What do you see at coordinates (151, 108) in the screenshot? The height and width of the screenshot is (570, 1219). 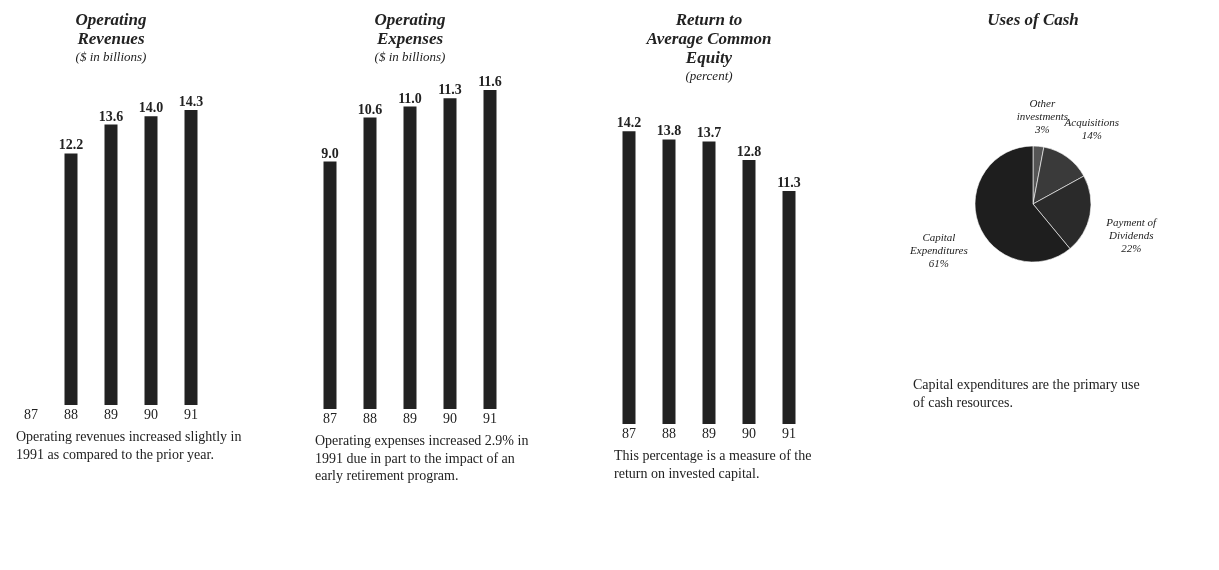 I see `data-label: 14.0` at bounding box center [151, 108].